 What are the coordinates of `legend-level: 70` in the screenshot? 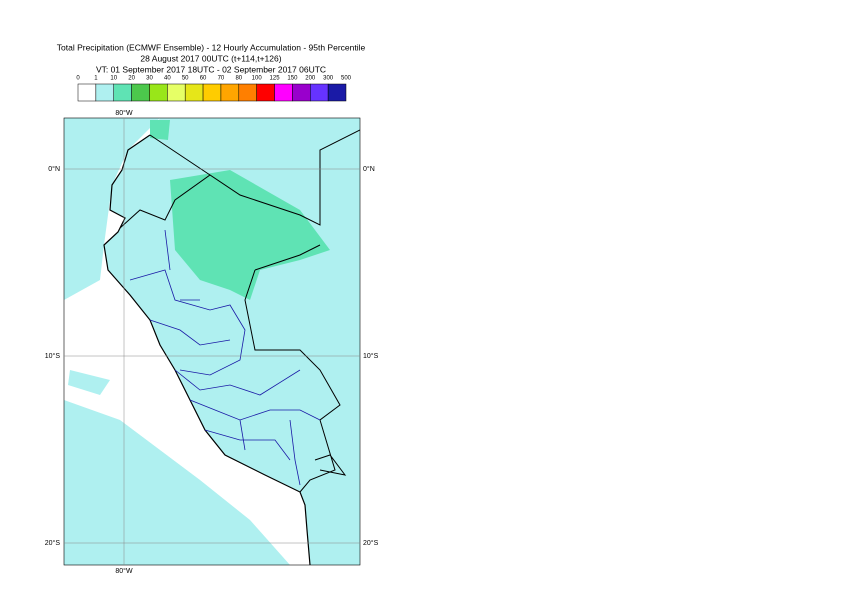 It's located at (221, 79).